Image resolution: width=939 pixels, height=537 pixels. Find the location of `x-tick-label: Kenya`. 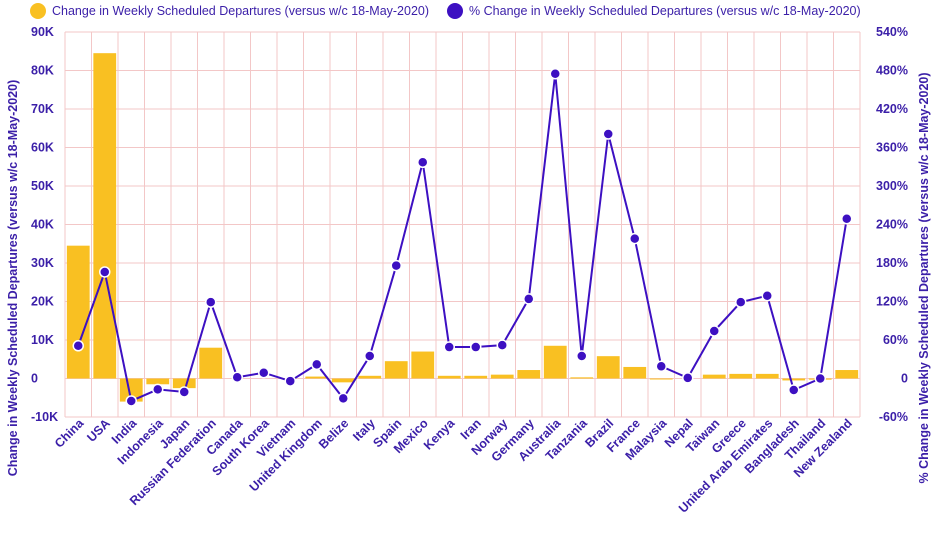

x-tick-label: Kenya is located at coordinates (439, 433).